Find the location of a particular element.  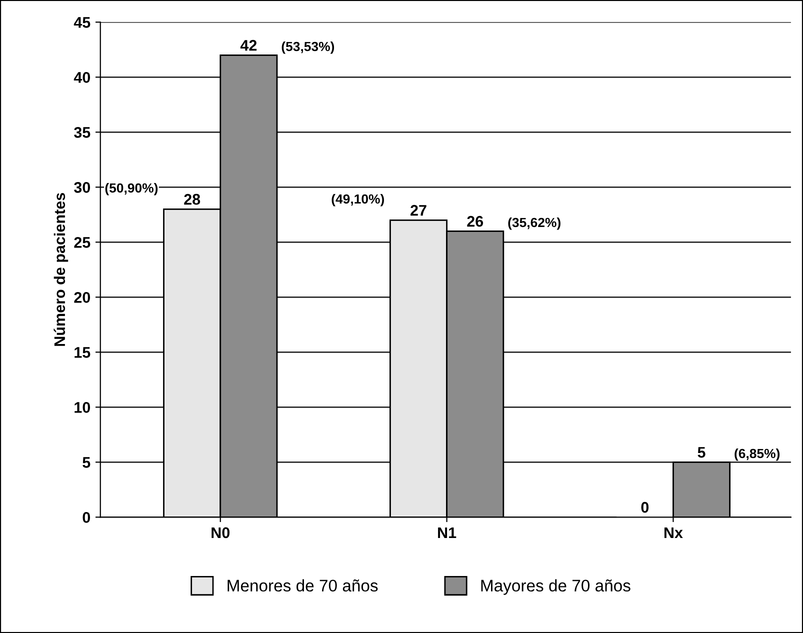

legend-label: Menores de 70 años is located at coordinates (303, 585).